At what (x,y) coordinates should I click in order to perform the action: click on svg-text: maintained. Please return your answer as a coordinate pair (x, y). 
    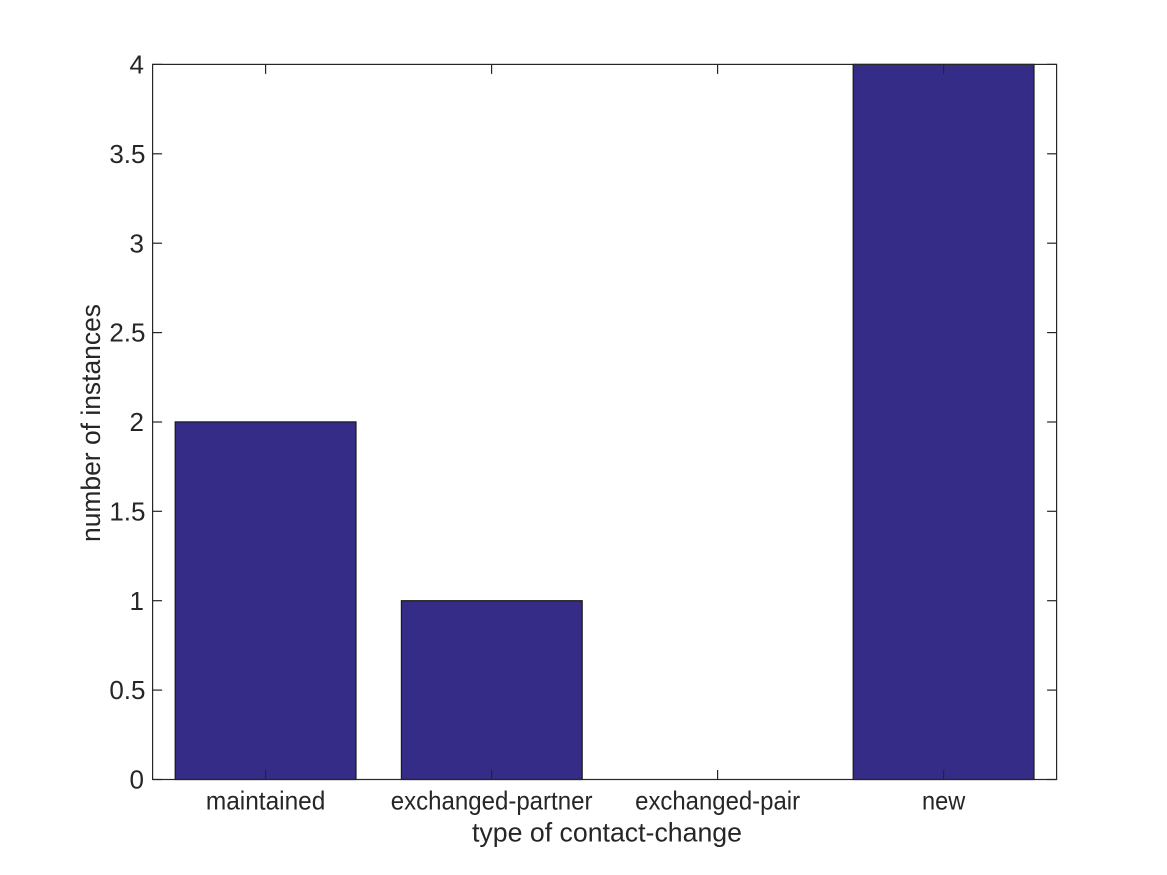
    Looking at the image, I should click on (266, 801).